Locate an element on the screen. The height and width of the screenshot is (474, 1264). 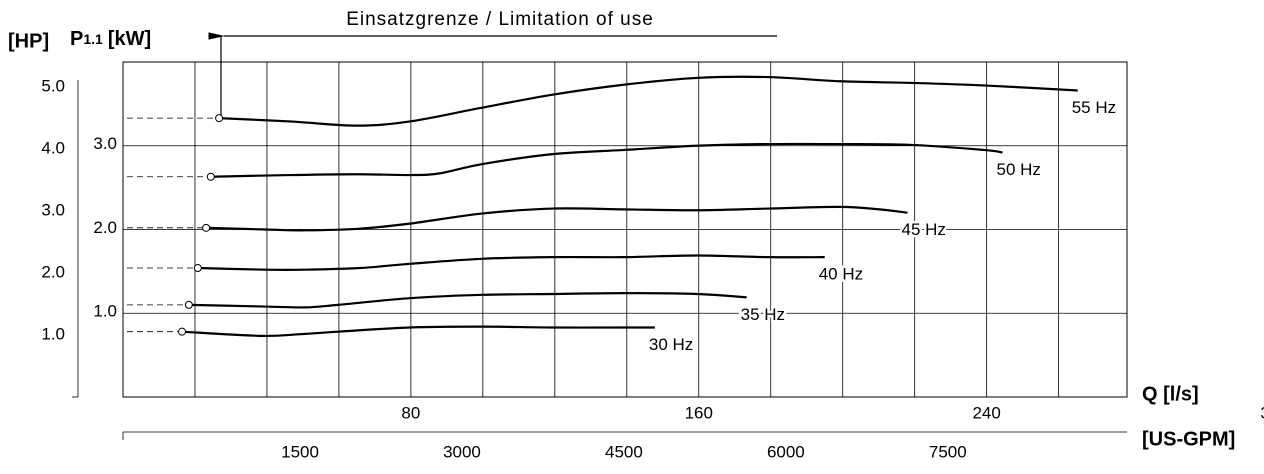
x-axis-title: Q [l/s] is located at coordinates (1170, 394).